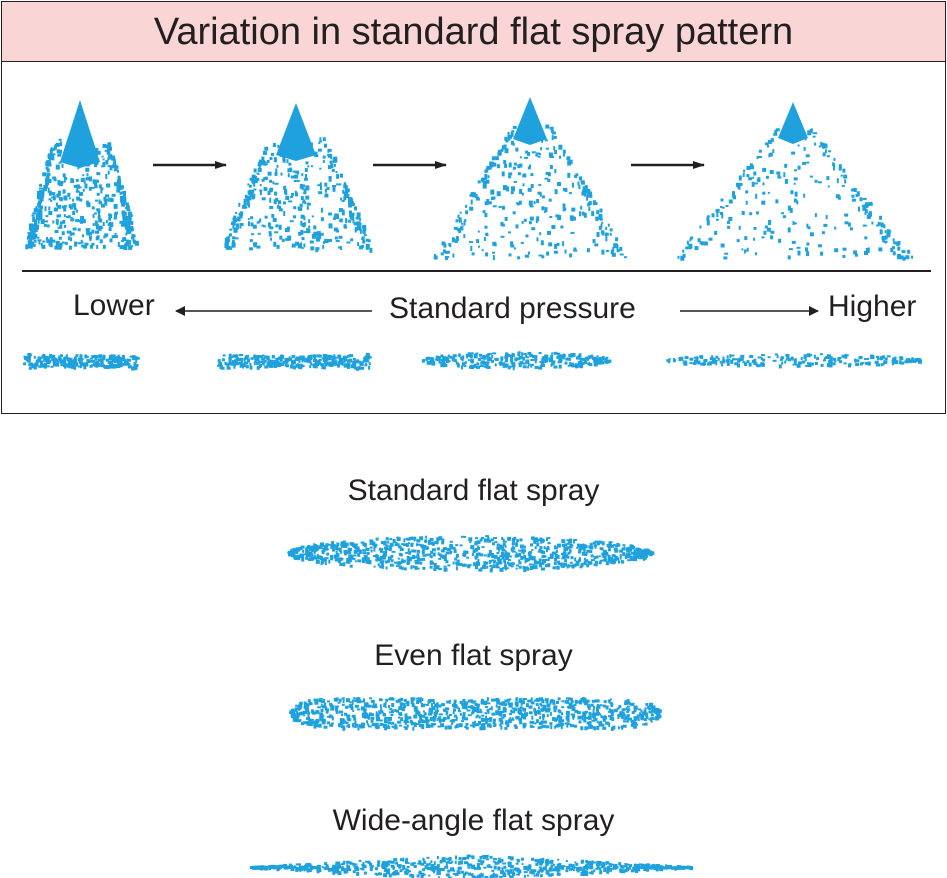 Image resolution: width=947 pixels, height=878 pixels. What do you see at coordinates (795, 181) in the screenshot?
I see `higher-pressure-fan-spray` at bounding box center [795, 181].